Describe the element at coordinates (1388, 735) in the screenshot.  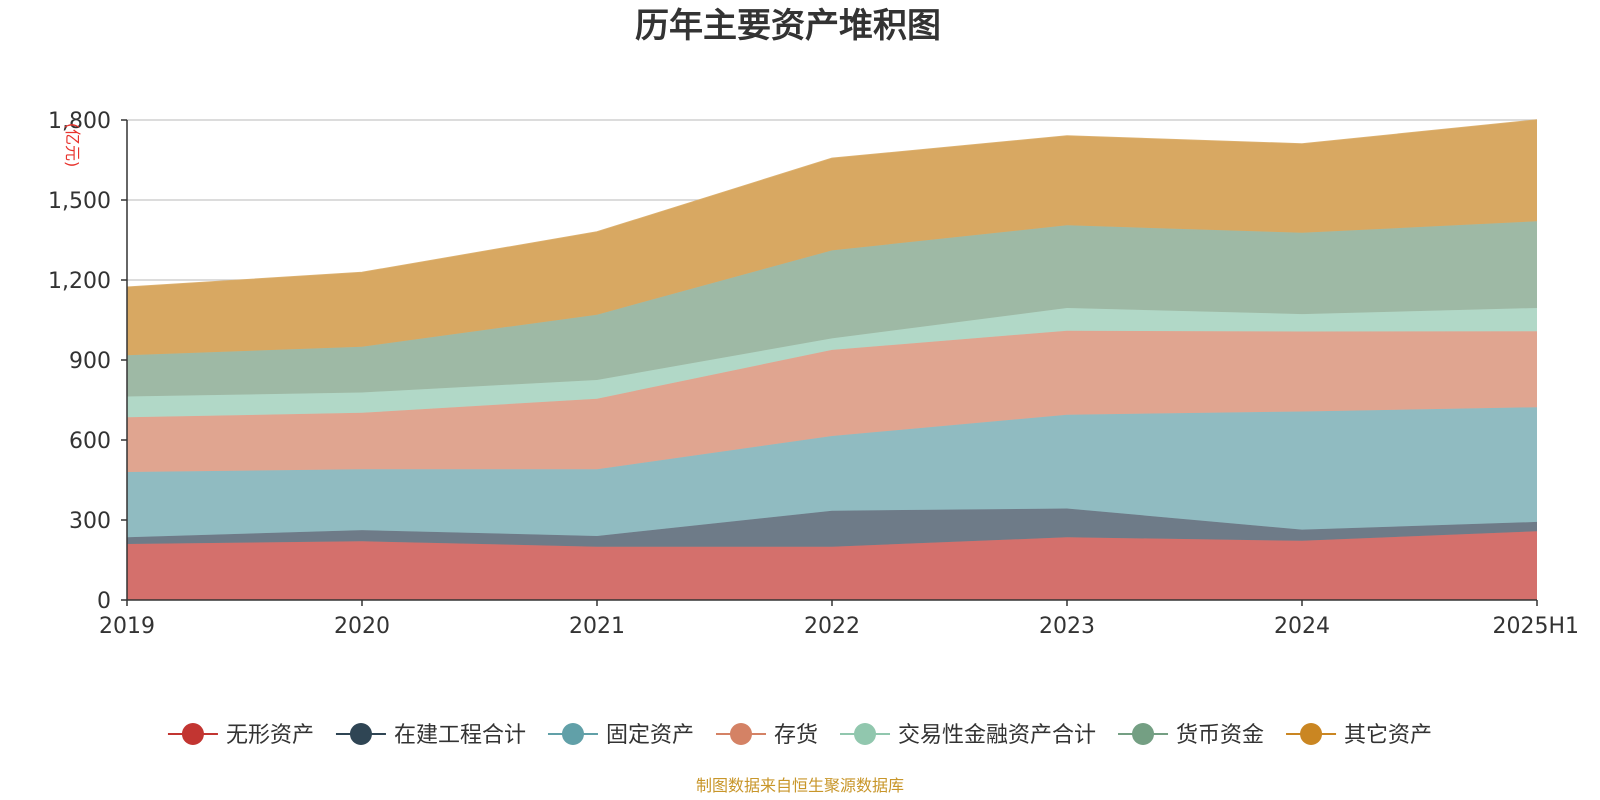
I see `legend-label: 其它资产` at that location.